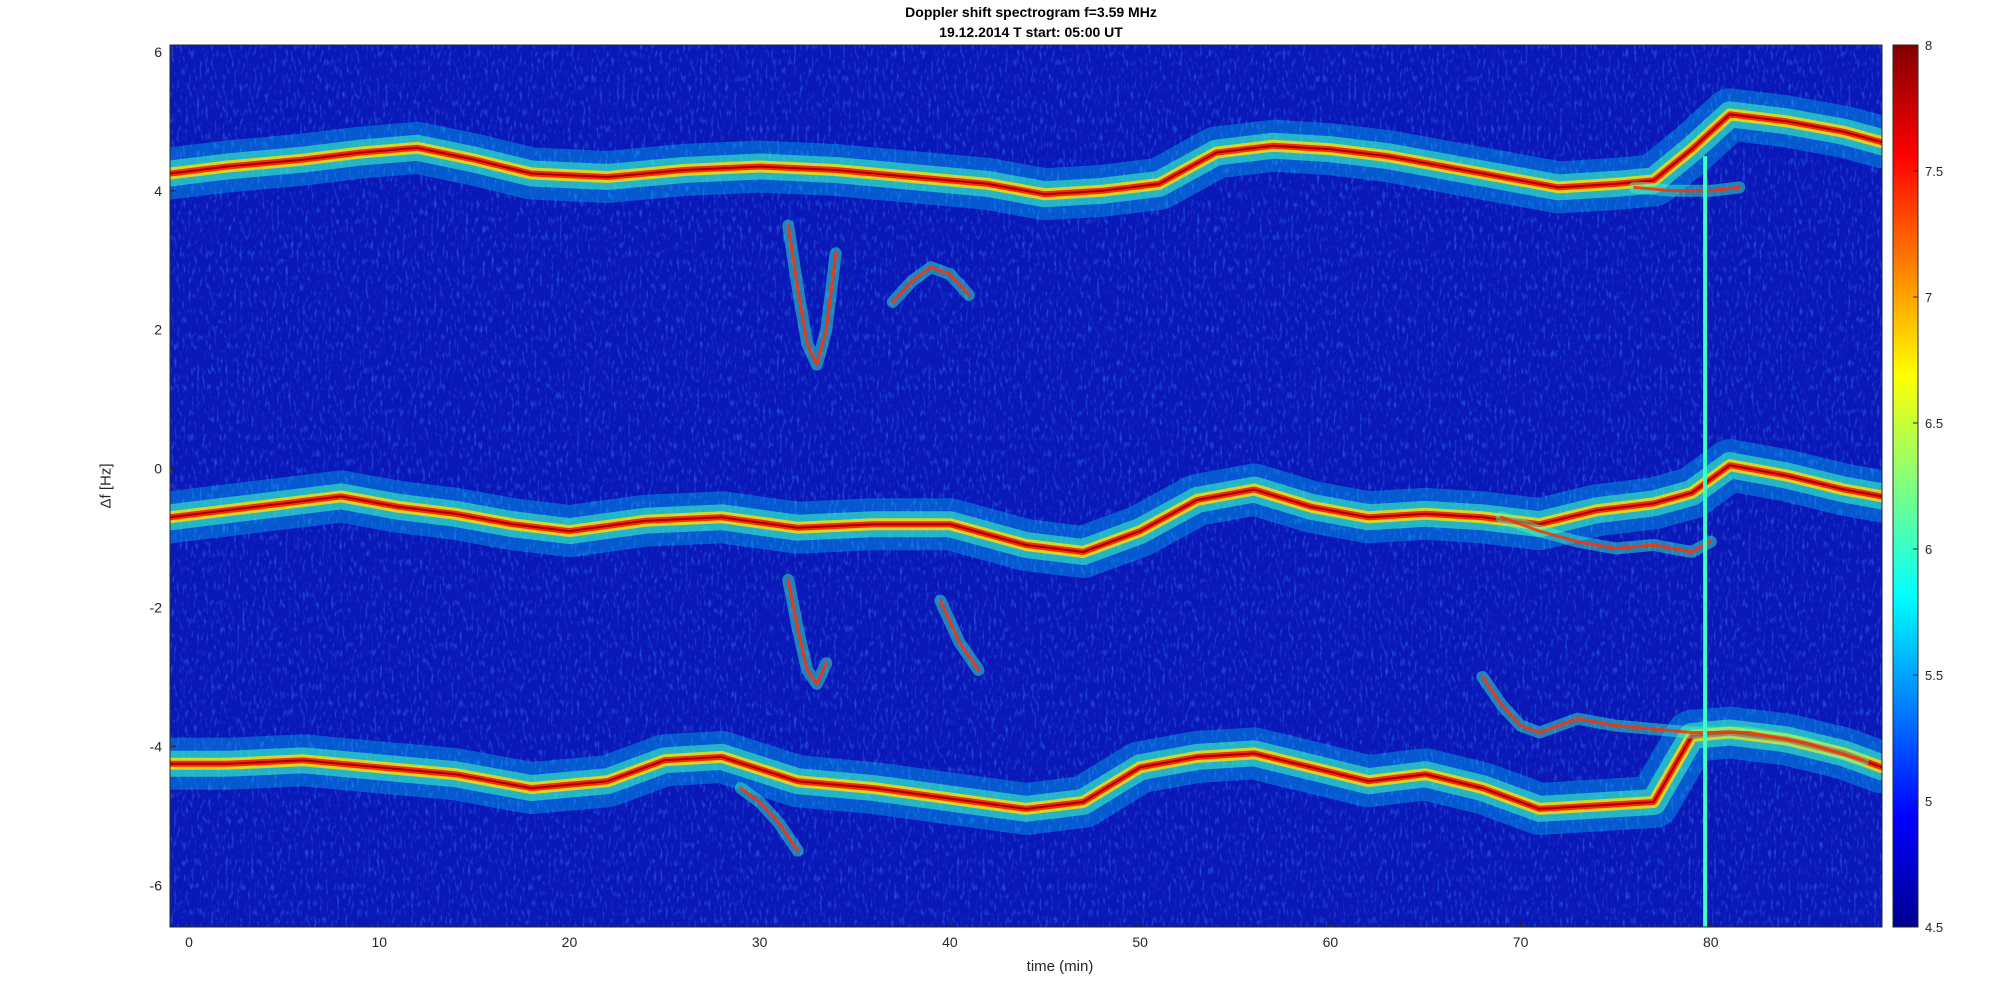 The width and height of the screenshot is (2000, 995). What do you see at coordinates (1711, 942) in the screenshot?
I see `x-tick-label: 80` at bounding box center [1711, 942].